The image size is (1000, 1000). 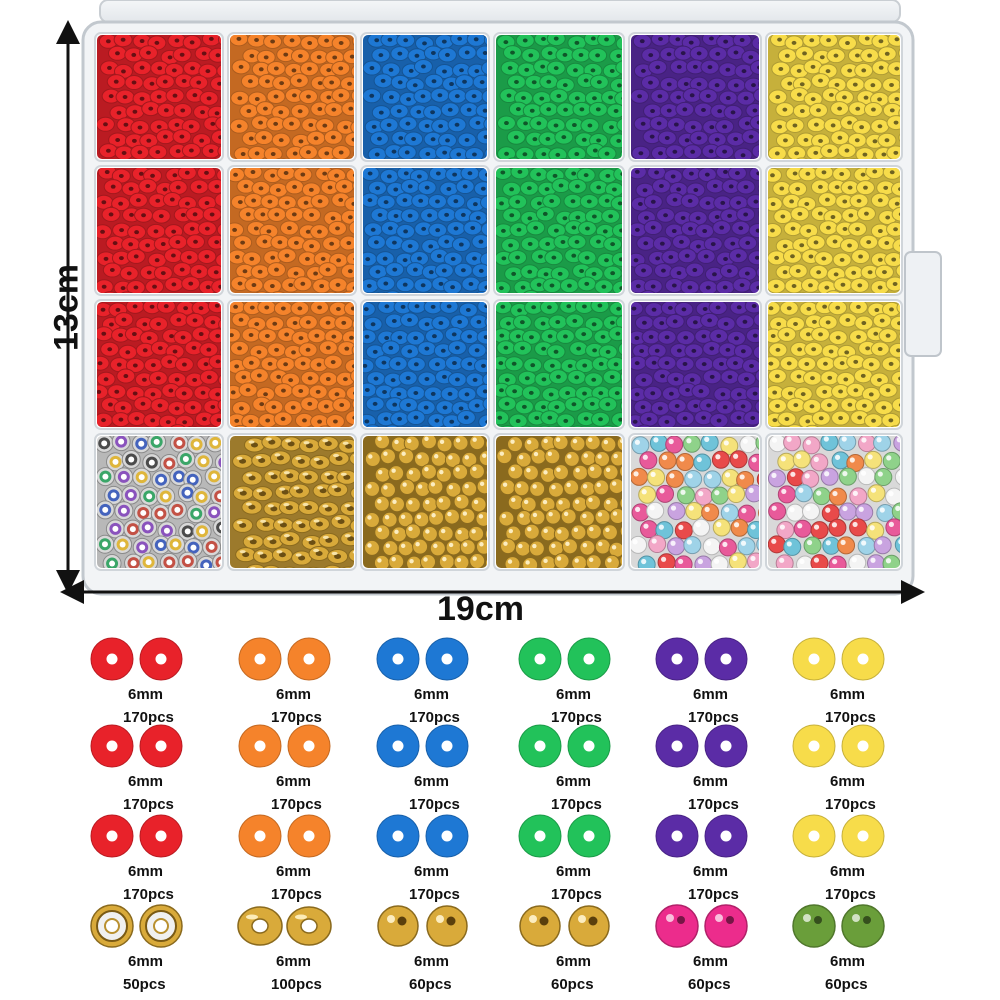 What do you see at coordinates (480, 609) in the screenshot?
I see `width-label: 19cm` at bounding box center [480, 609].